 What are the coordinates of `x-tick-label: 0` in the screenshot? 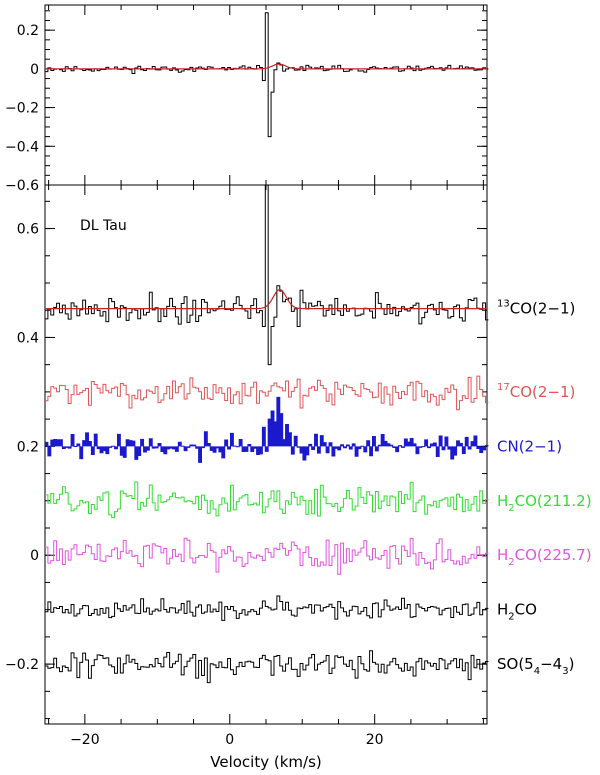 It's located at (229, 740).